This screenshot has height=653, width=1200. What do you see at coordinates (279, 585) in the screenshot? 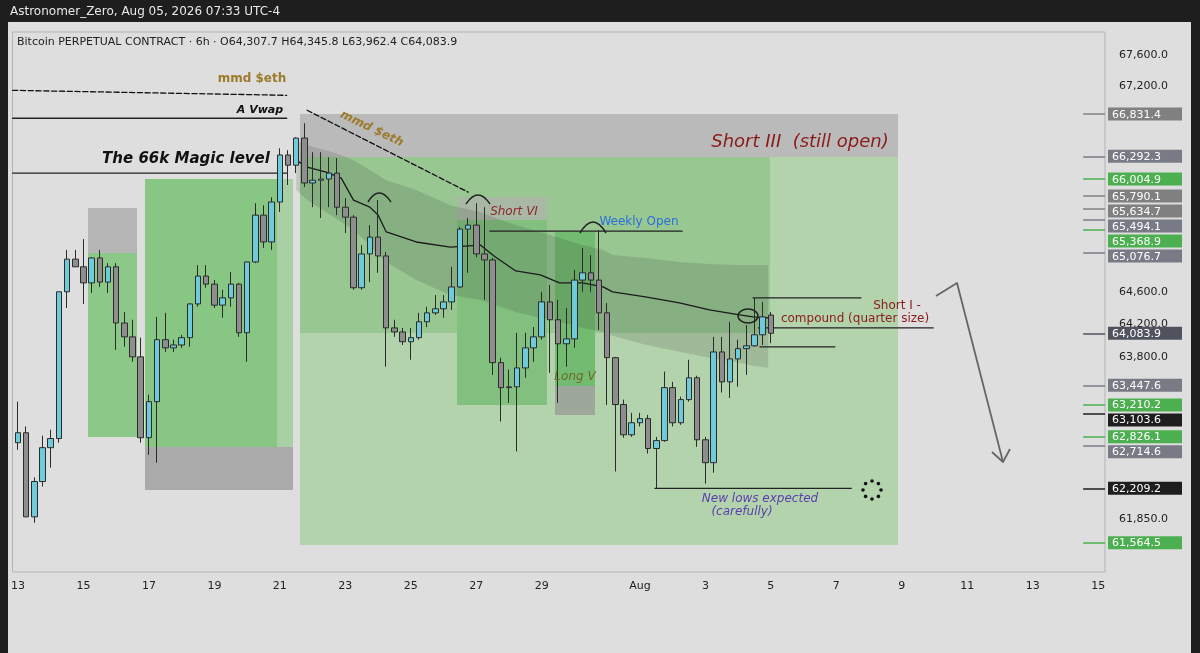
I see `x-tick-label: 21` at bounding box center [279, 585].